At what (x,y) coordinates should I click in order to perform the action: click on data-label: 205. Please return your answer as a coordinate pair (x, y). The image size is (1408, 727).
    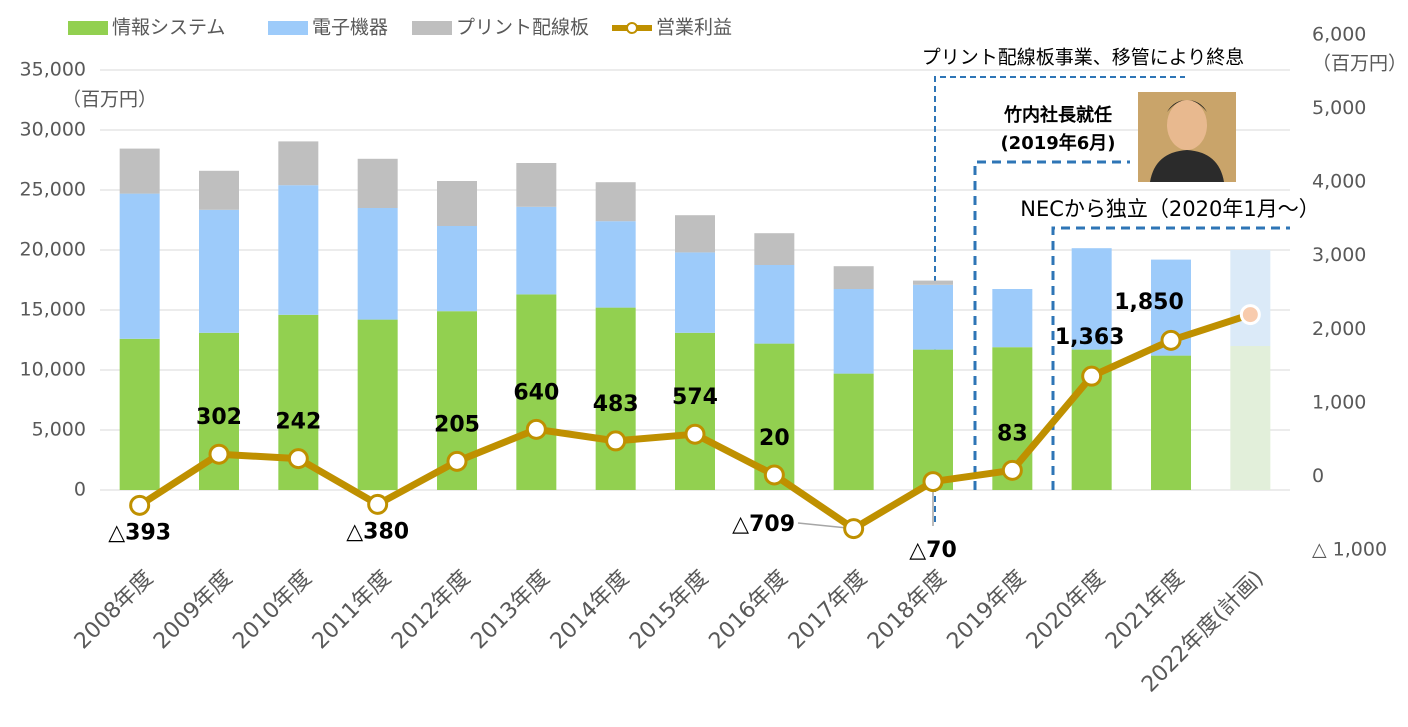
    Looking at the image, I should click on (457, 424).